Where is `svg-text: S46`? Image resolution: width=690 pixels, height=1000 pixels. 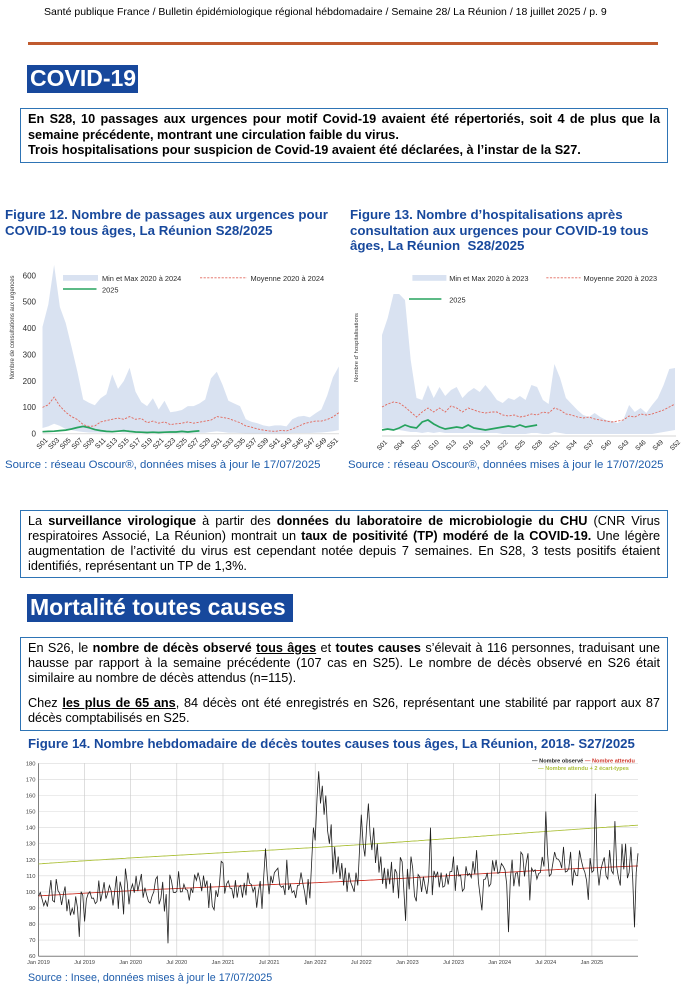 svg-text: S46 is located at coordinates (640, 445).